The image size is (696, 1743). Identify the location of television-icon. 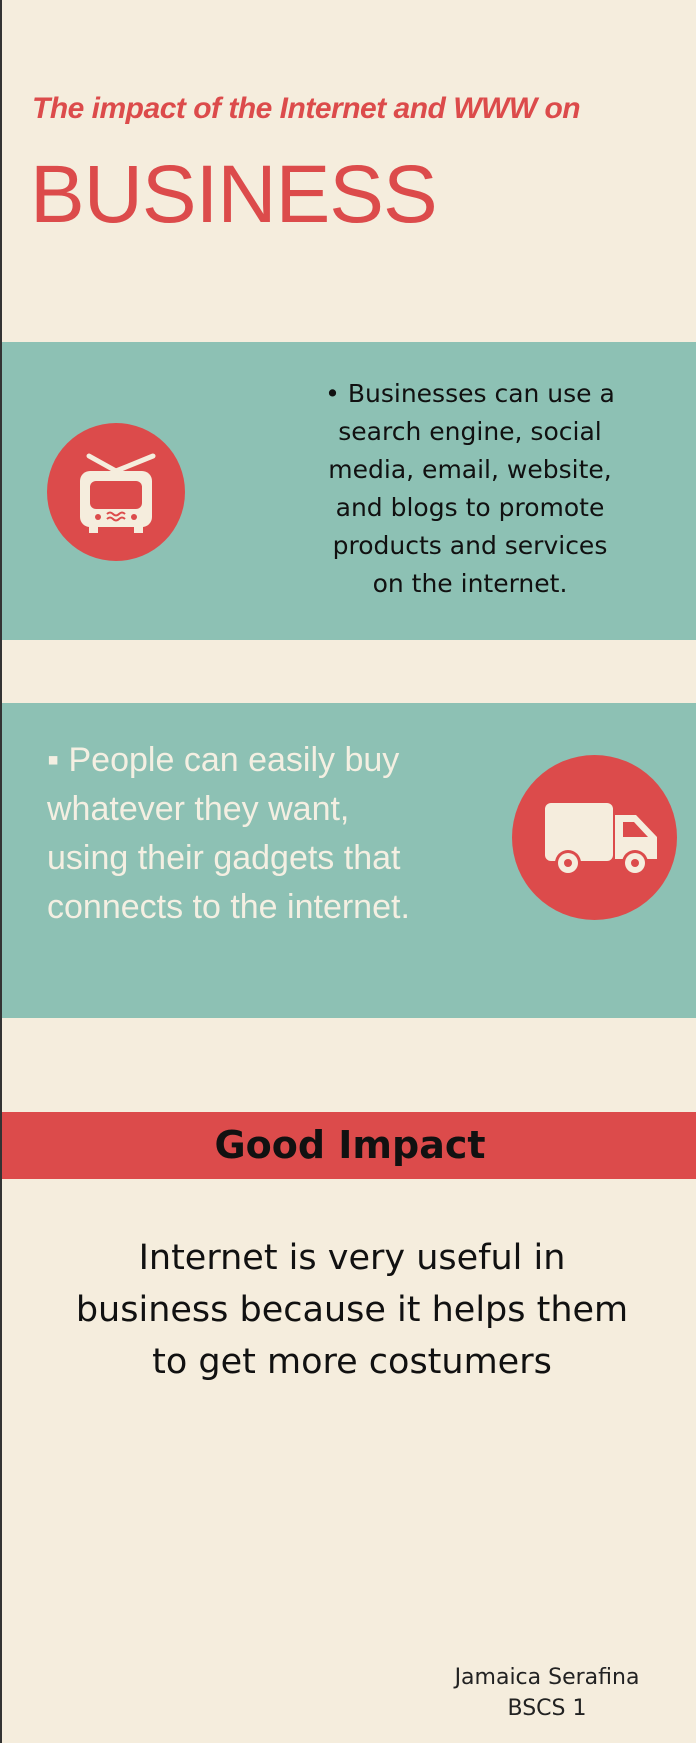
(116, 492).